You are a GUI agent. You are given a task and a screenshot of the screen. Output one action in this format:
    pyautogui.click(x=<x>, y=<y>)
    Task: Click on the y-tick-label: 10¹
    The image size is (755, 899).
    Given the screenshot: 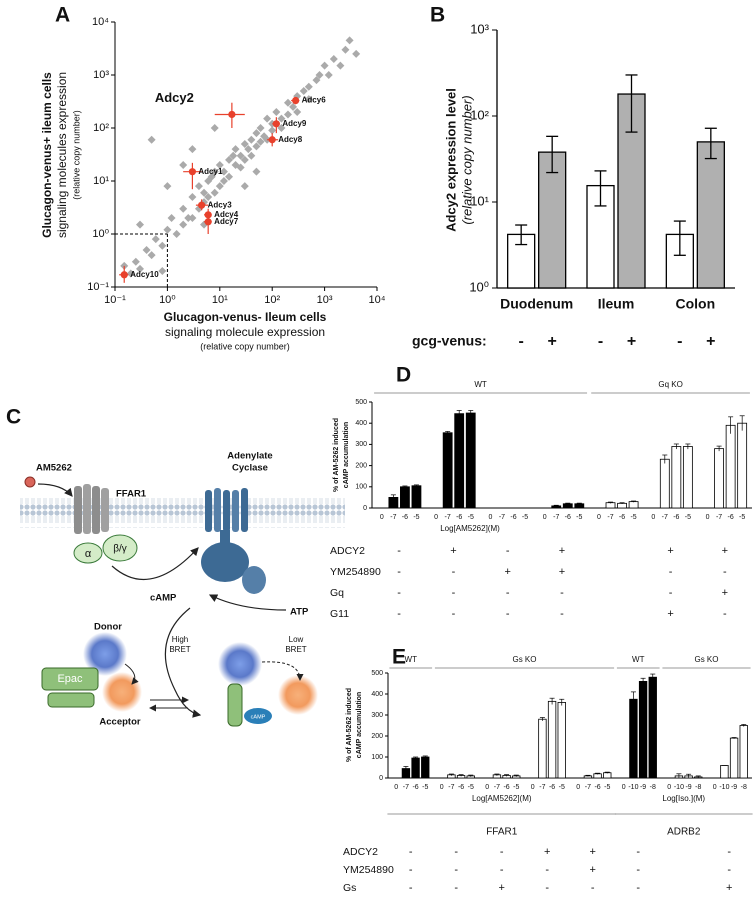 What is the action you would take?
    pyautogui.click(x=479, y=200)
    